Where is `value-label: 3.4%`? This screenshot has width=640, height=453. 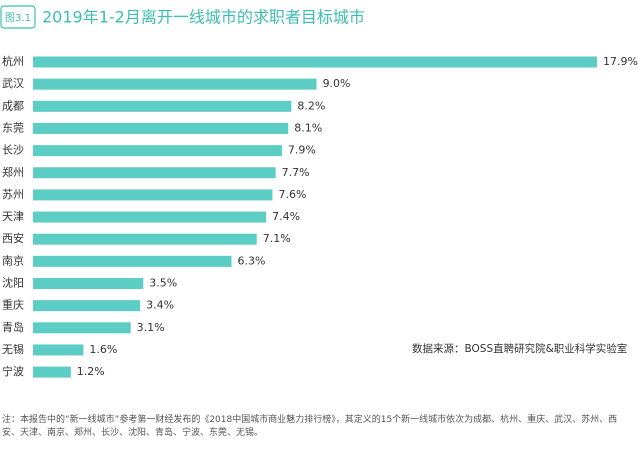 value-label: 3.4% is located at coordinates (160, 305).